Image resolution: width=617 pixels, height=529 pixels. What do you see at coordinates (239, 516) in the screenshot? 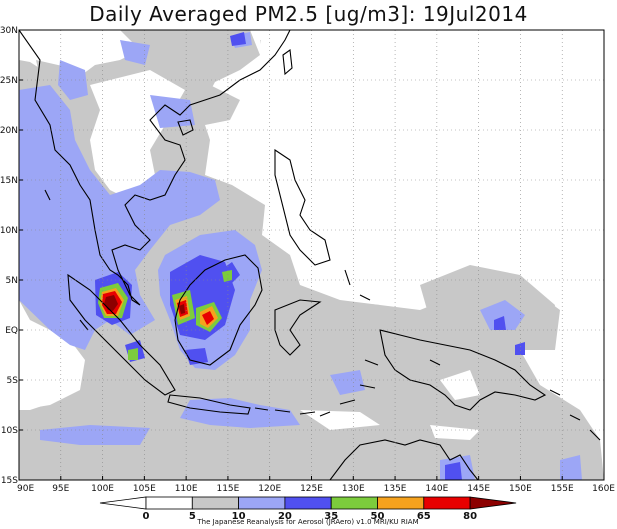
I see `colorbar-level-label: 10` at bounding box center [239, 516].